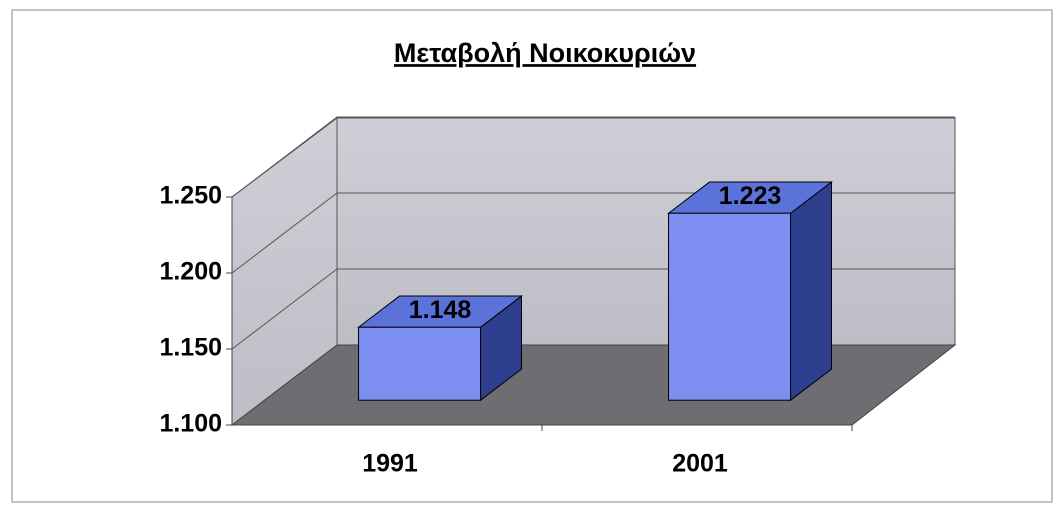 Image resolution: width=1056 pixels, height=505 pixels. I want to click on bar-side, so click(811, 291).